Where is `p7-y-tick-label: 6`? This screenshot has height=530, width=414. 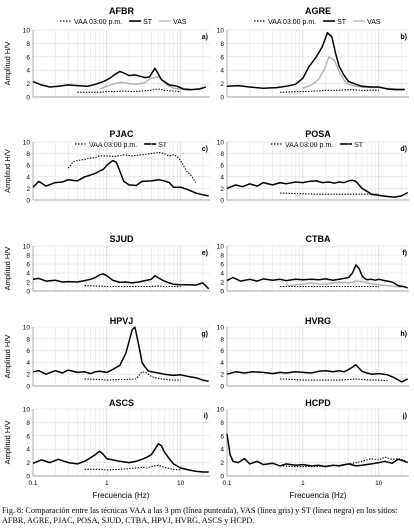
p7-y-tick-label: 6 is located at coordinates (222, 351).